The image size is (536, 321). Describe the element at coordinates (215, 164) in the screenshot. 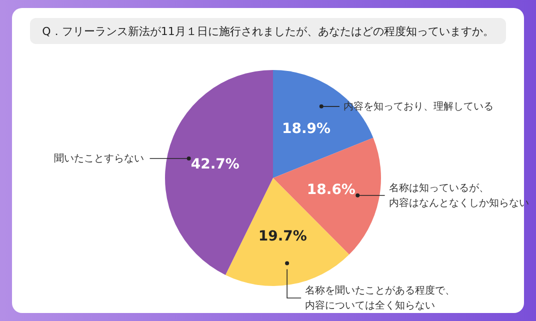

I see `data-label: 42.7%` at that location.